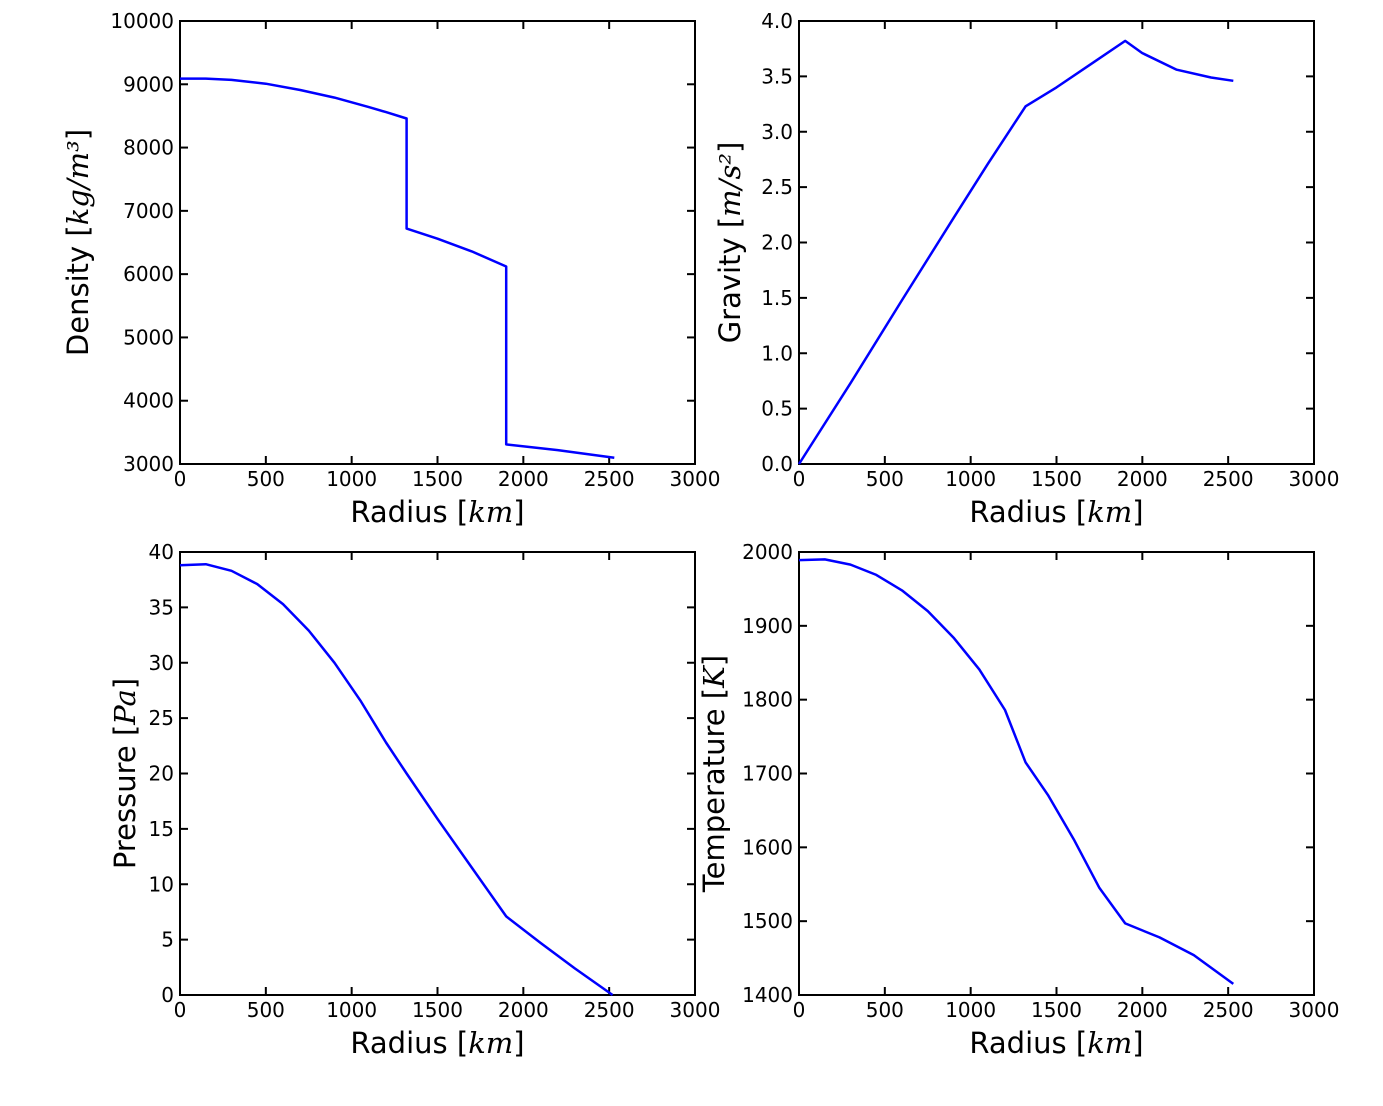 The height and width of the screenshot is (1106, 1383). Describe the element at coordinates (777, 298) in the screenshot. I see `gravity-y-tick-label: 1.5` at that location.